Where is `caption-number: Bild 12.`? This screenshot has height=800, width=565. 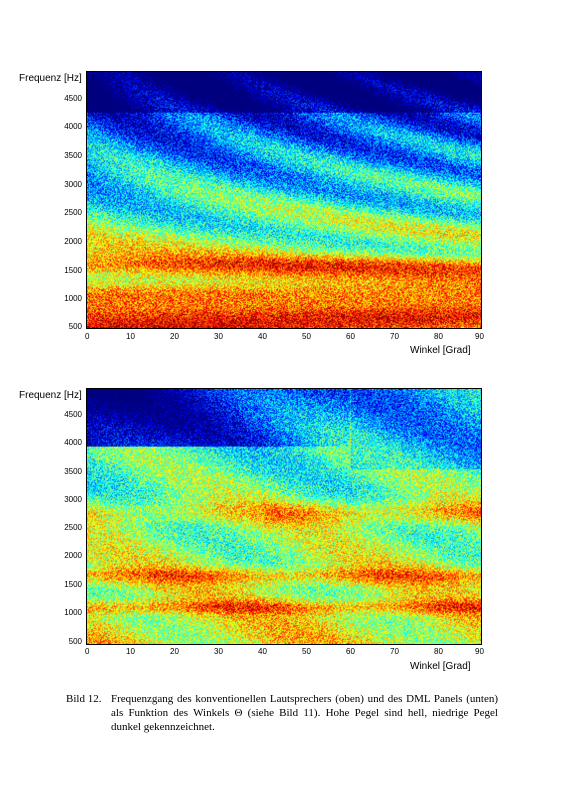 caption-number: Bild 12. is located at coordinates (84, 699).